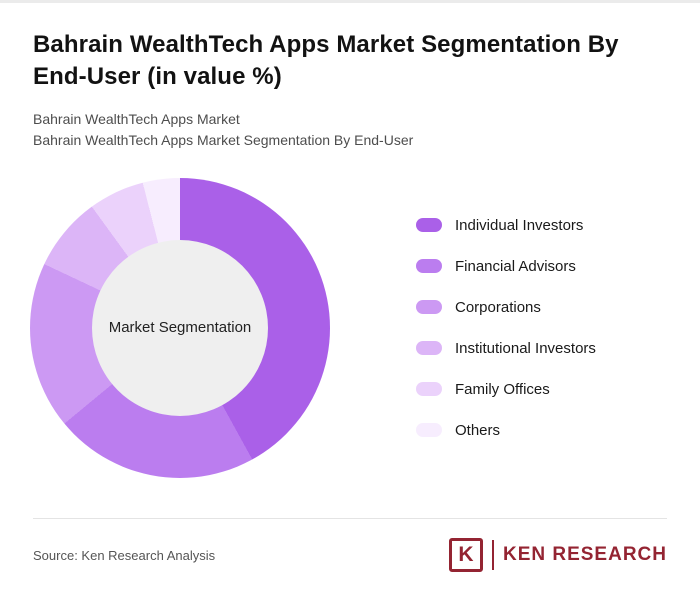  I want to click on legend-swatch-individual-investors, so click(429, 225).